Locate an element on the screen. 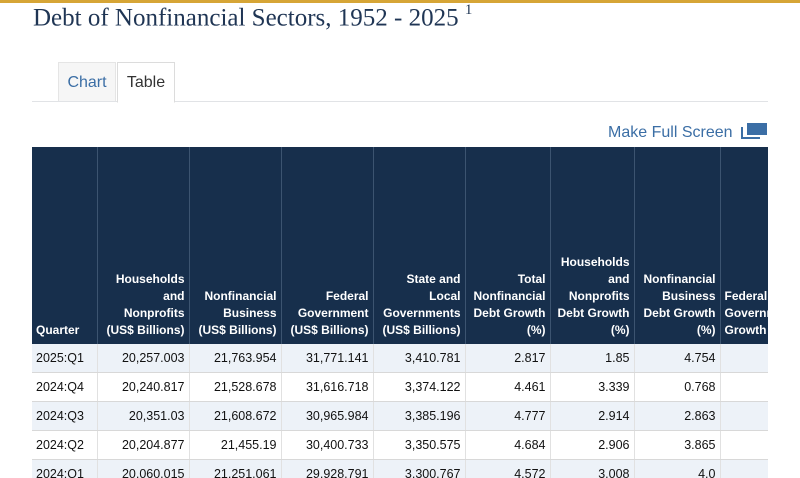 The height and width of the screenshot is (478, 800). cell-business-growth: 4.754 is located at coordinates (677, 358).